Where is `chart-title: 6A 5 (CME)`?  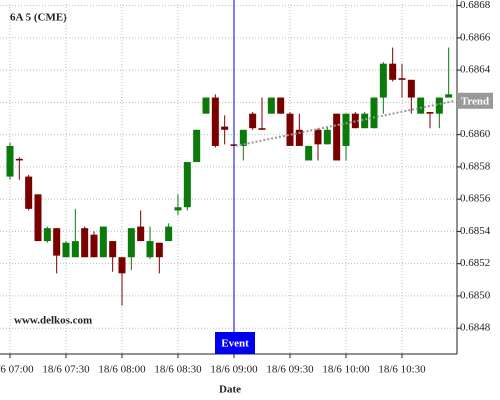
chart-title: 6A 5 (CME) is located at coordinates (38, 18).